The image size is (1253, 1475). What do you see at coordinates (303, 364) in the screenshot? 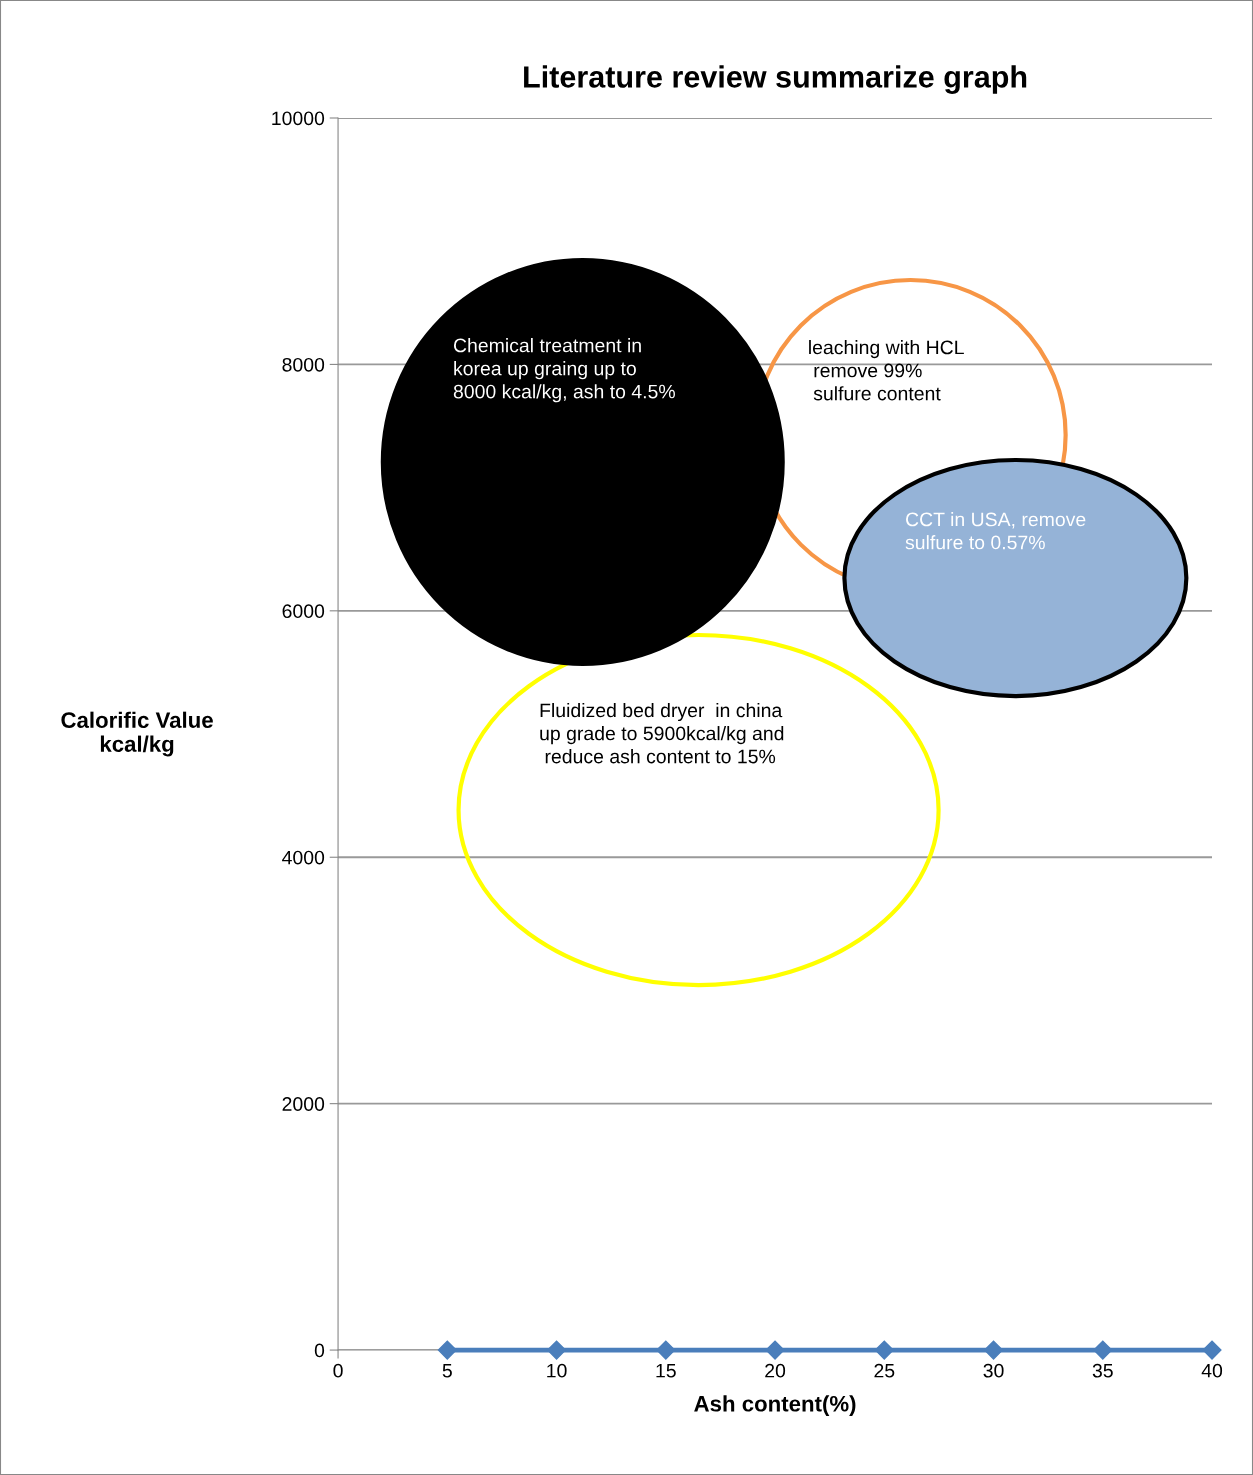
I see `y-tick-label: 8000` at bounding box center [303, 364].